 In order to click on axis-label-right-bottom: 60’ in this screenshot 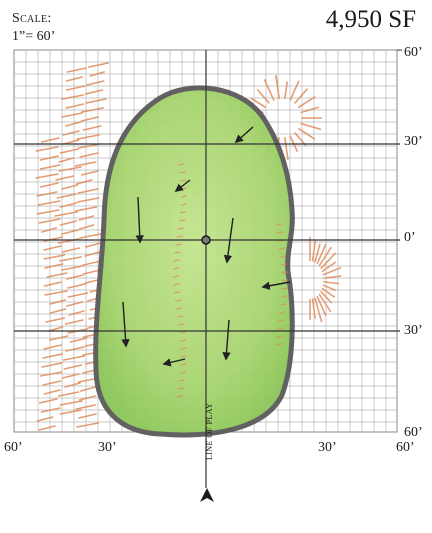, I will do `click(413, 433)`.